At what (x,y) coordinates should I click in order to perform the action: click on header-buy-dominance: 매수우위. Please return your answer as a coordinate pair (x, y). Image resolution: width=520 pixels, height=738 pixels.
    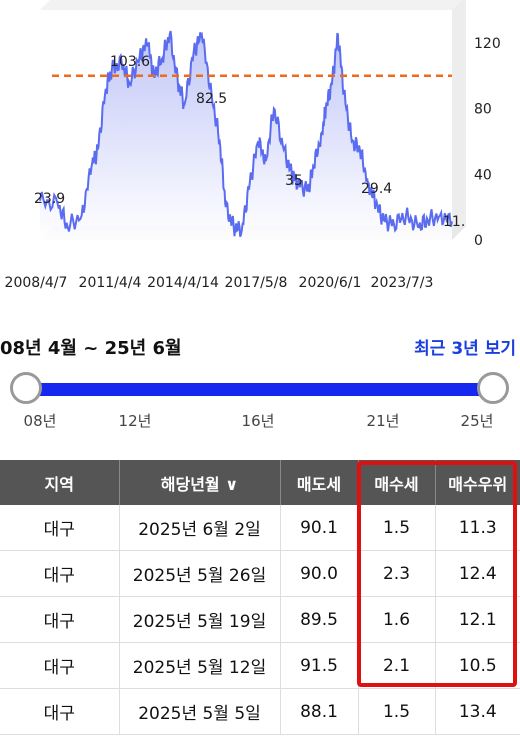
    Looking at the image, I should click on (477, 482).